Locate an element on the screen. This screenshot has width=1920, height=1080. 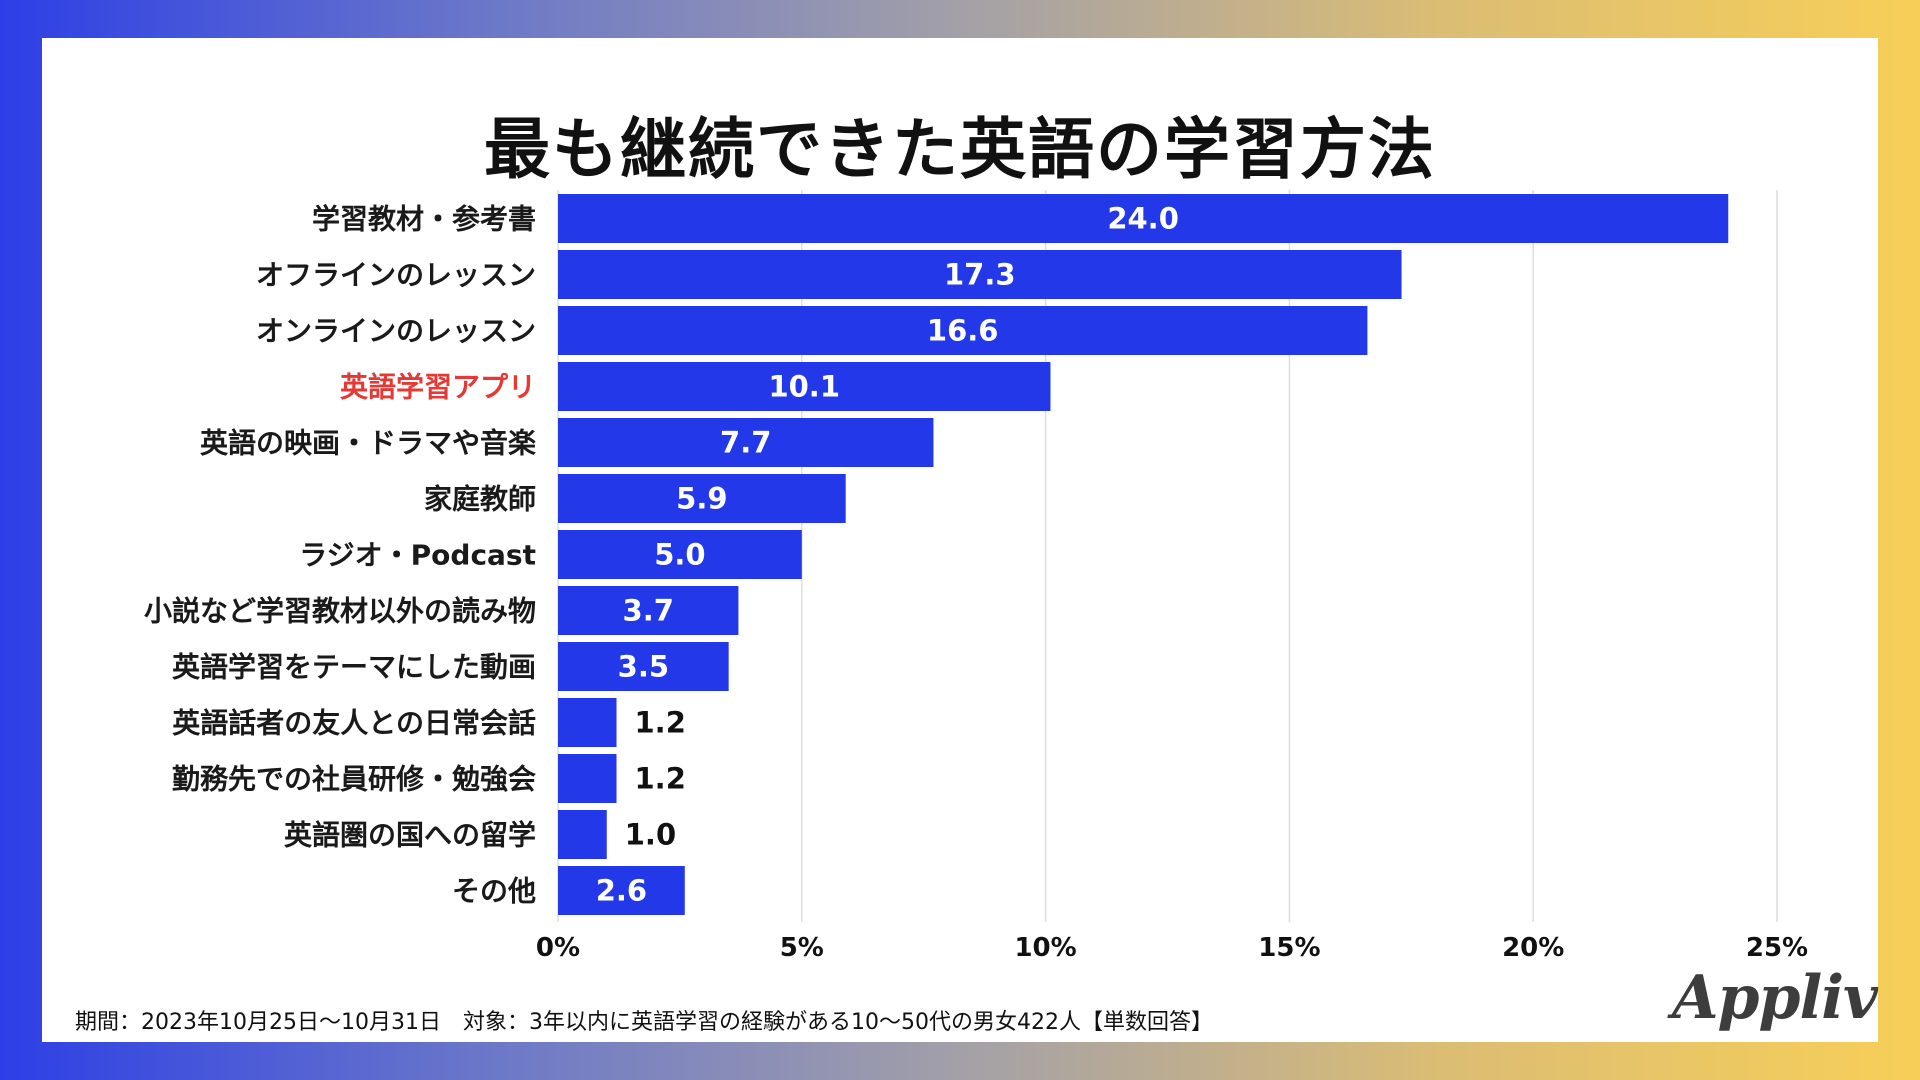
category-label: 勤務先での社員研修・勉強会 is located at coordinates (354, 779).